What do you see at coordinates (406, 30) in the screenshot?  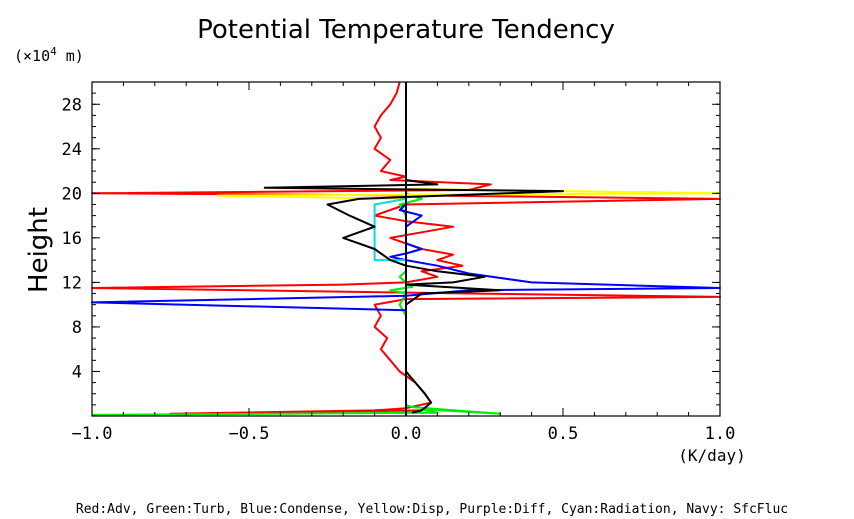 I see `chart-title: Potential Temperature Tendency` at bounding box center [406, 30].